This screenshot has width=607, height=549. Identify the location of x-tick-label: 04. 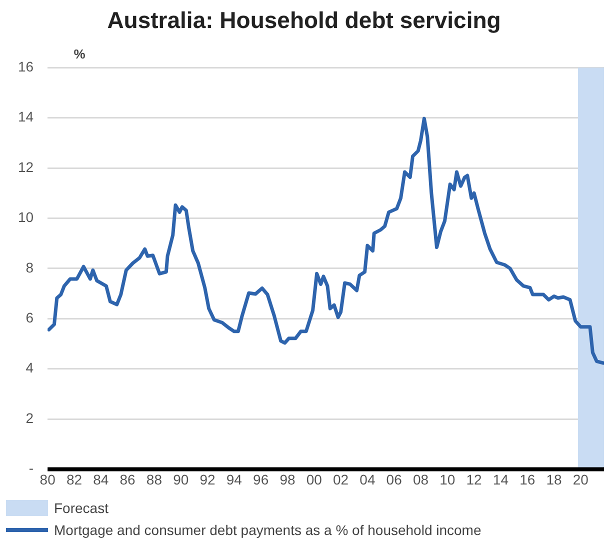
(368, 479).